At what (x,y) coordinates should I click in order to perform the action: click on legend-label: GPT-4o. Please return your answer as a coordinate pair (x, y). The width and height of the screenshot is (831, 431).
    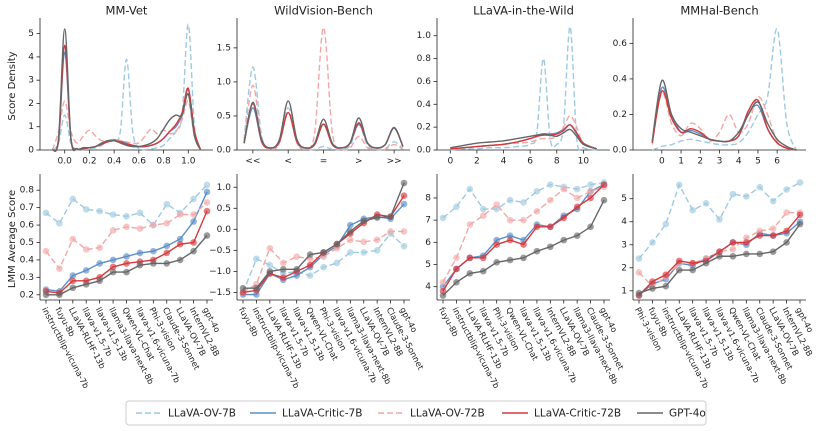
    Looking at the image, I should click on (687, 414).